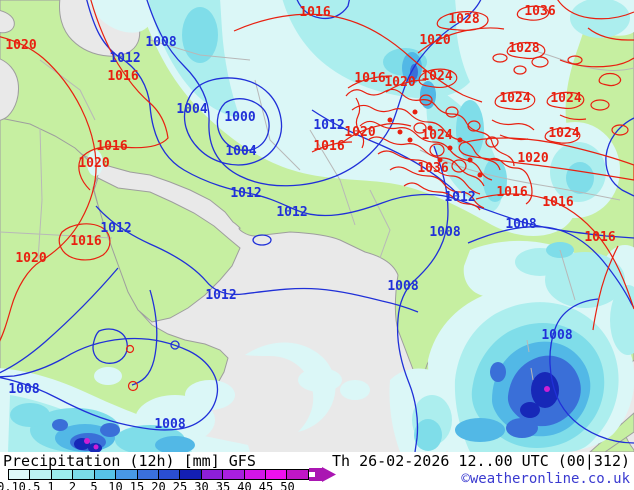 The width and height of the screenshot is (634, 490). I want to click on scale-tick-label: 25, so click(180, 485).